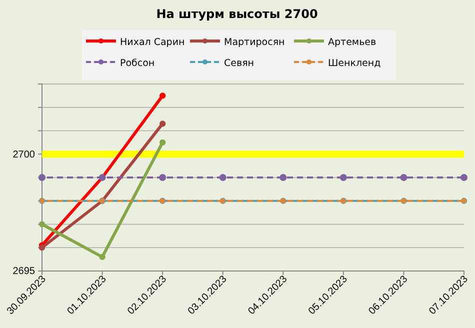 The height and width of the screenshot is (328, 475). Describe the element at coordinates (137, 63) in the screenshot. I see `legend-label: Робсон` at that location.